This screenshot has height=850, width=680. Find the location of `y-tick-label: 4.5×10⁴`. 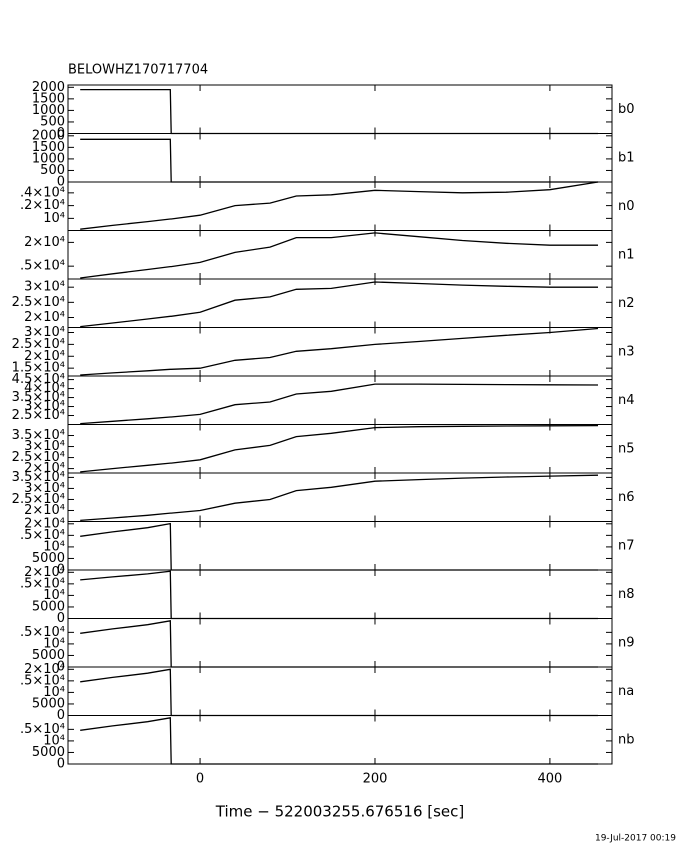

y-tick-label: 4.5×10⁴ is located at coordinates (38, 379).